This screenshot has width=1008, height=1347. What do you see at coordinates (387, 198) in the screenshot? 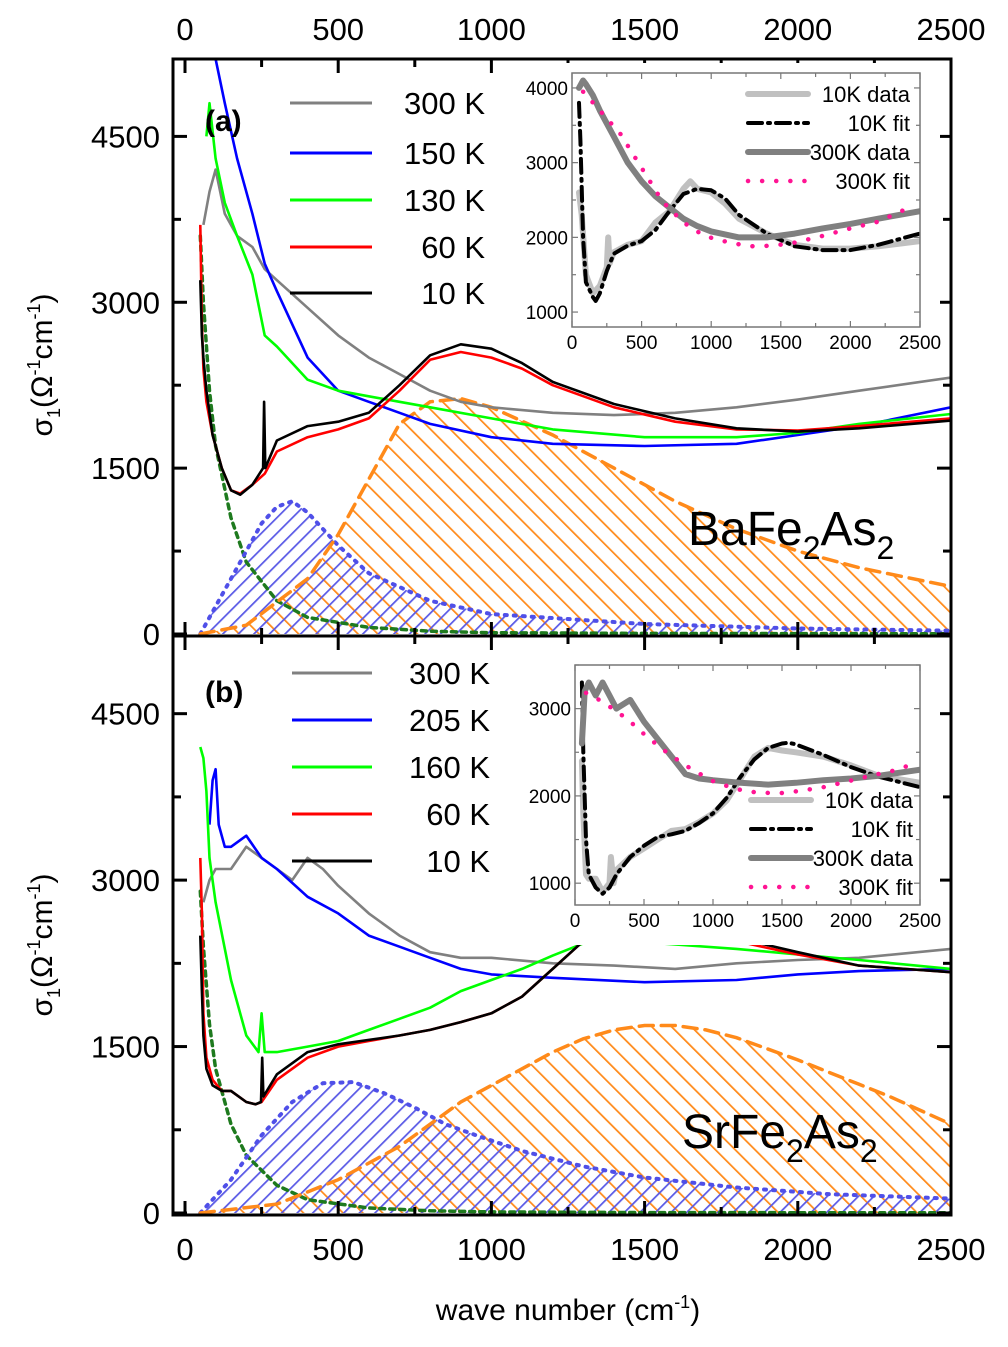
I see `legend: 300 K 150 K 130 K 60 K 10 K` at bounding box center [387, 198].